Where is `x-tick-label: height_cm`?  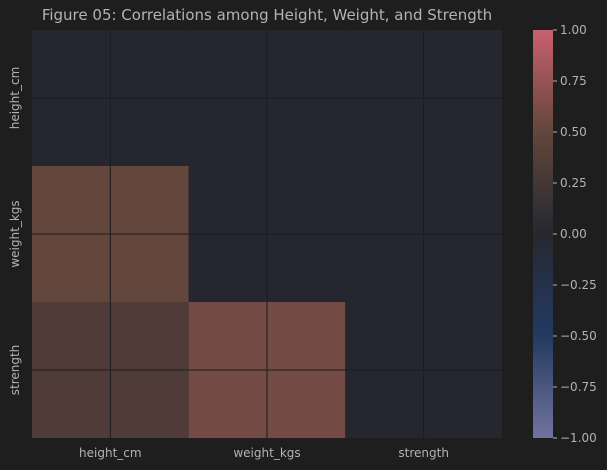 x-tick-label: height_cm is located at coordinates (110, 453).